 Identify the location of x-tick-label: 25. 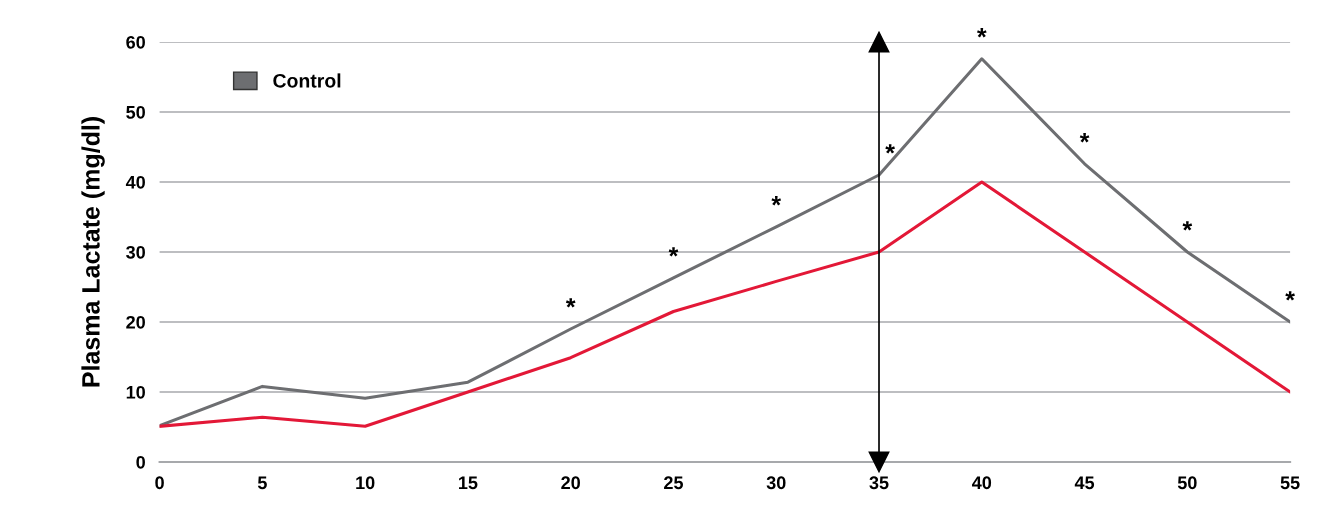
(673, 483).